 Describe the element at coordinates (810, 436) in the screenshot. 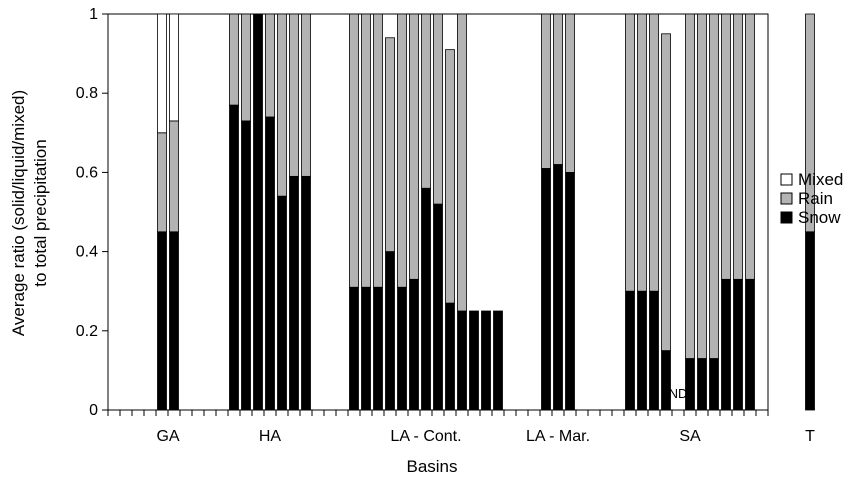

I see `x-tick-label: T` at that location.